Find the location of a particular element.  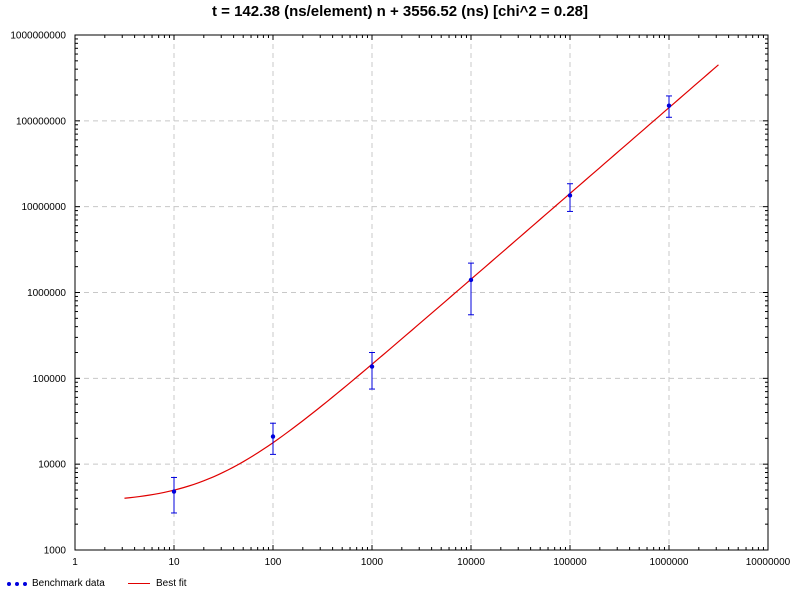

y-tick-label: 1000 is located at coordinates (55, 551).